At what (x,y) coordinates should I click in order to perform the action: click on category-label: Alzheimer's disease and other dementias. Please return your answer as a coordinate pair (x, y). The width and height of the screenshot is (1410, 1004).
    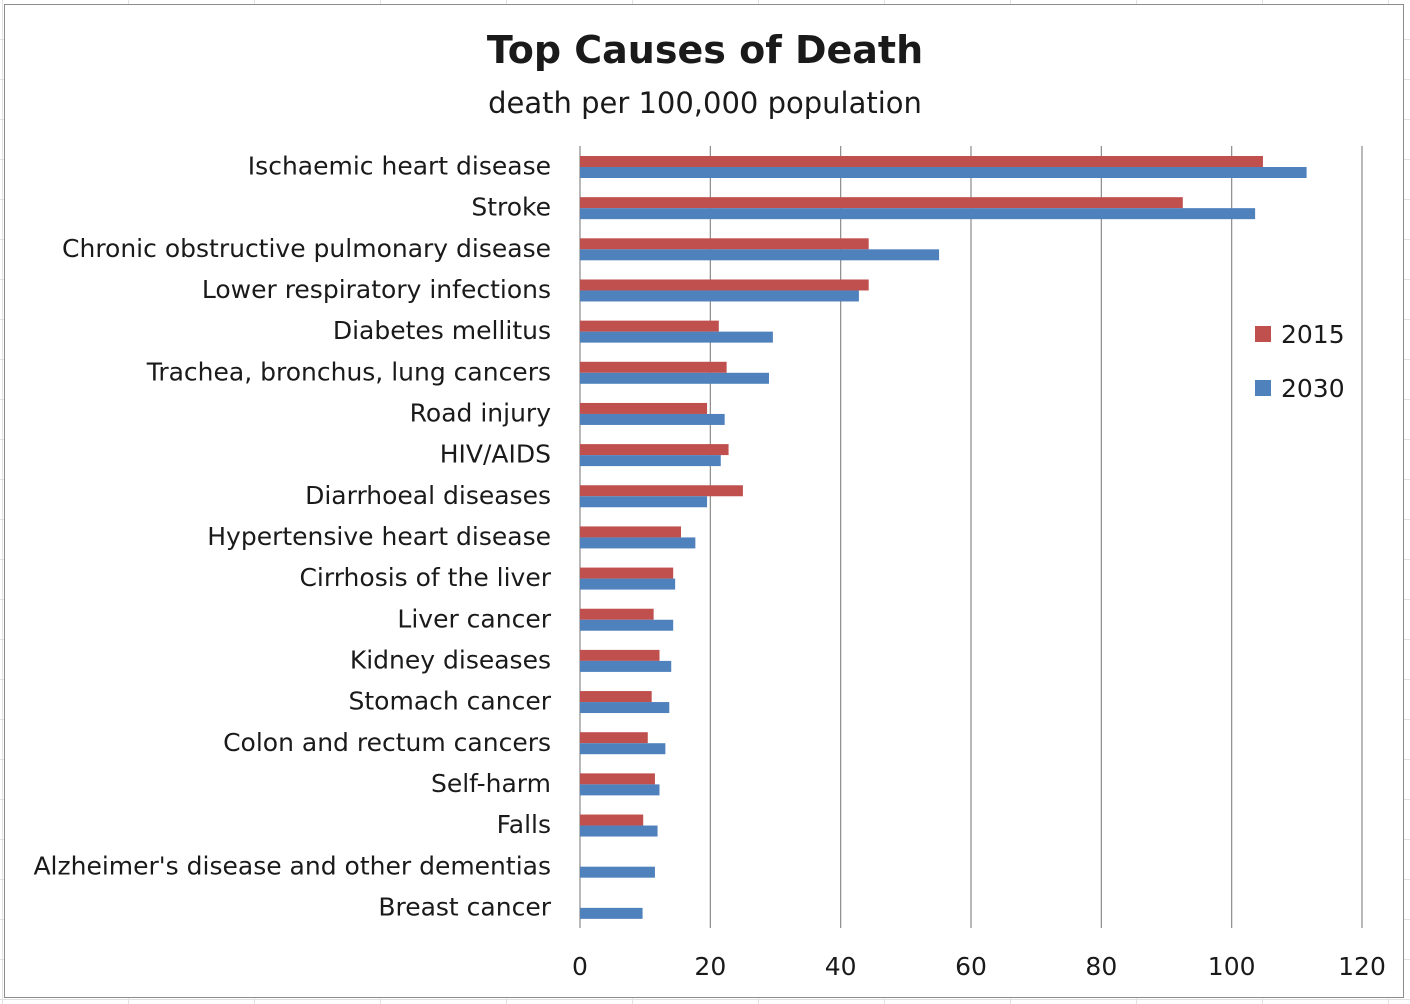
    Looking at the image, I should click on (292, 865).